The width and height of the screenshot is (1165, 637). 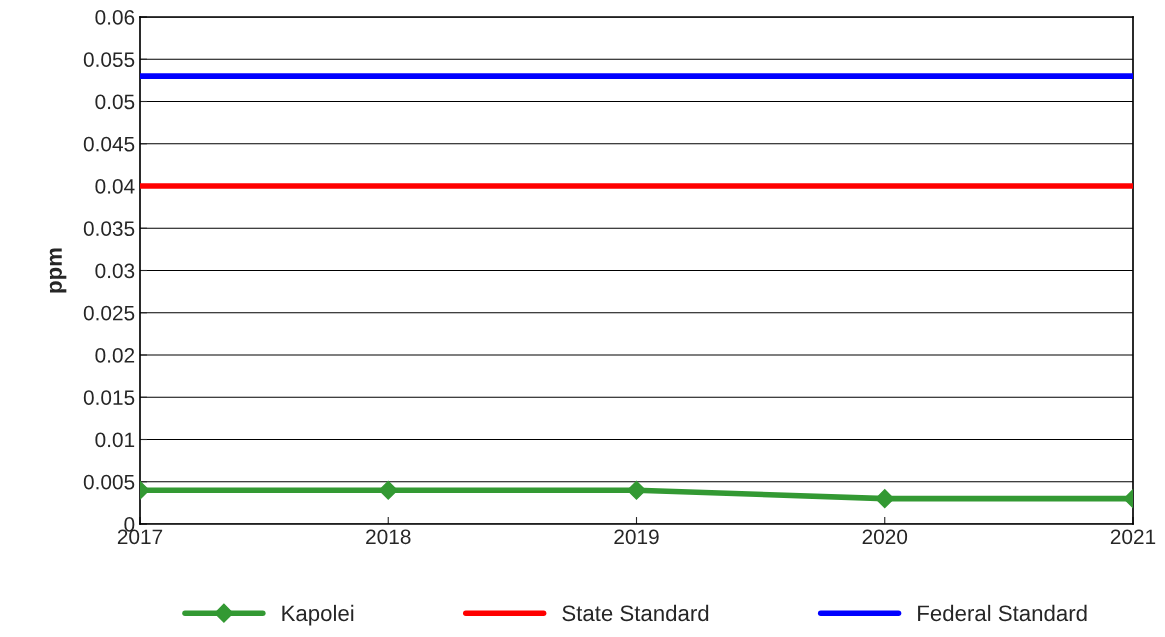 What do you see at coordinates (115, 17) in the screenshot?
I see `y-tick-label: 0.06` at bounding box center [115, 17].